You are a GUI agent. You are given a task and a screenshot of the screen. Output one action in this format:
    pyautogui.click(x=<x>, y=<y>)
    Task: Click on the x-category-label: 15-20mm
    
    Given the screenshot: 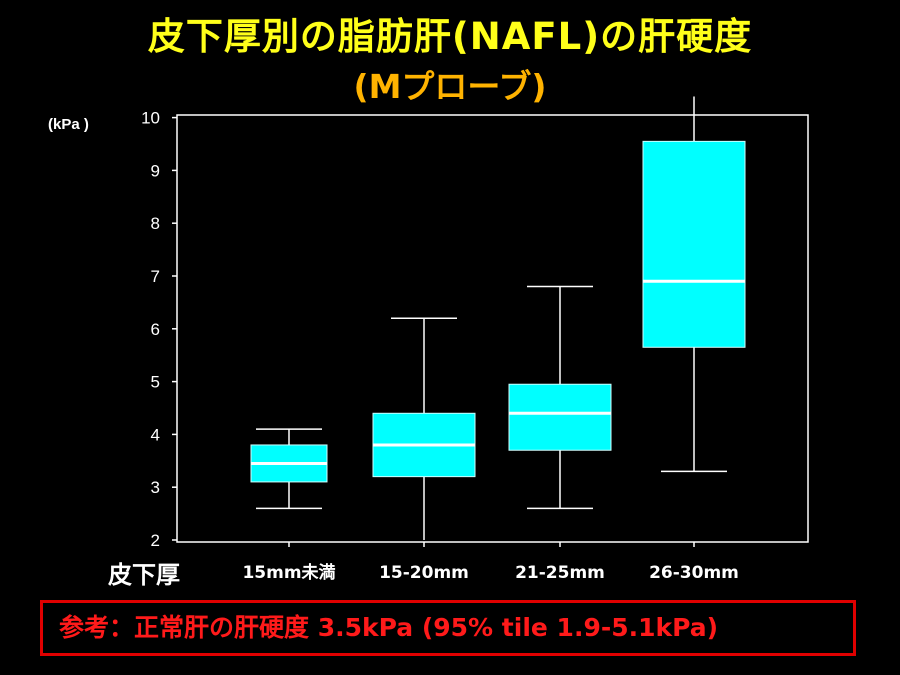 What is the action you would take?
    pyautogui.click(x=424, y=573)
    